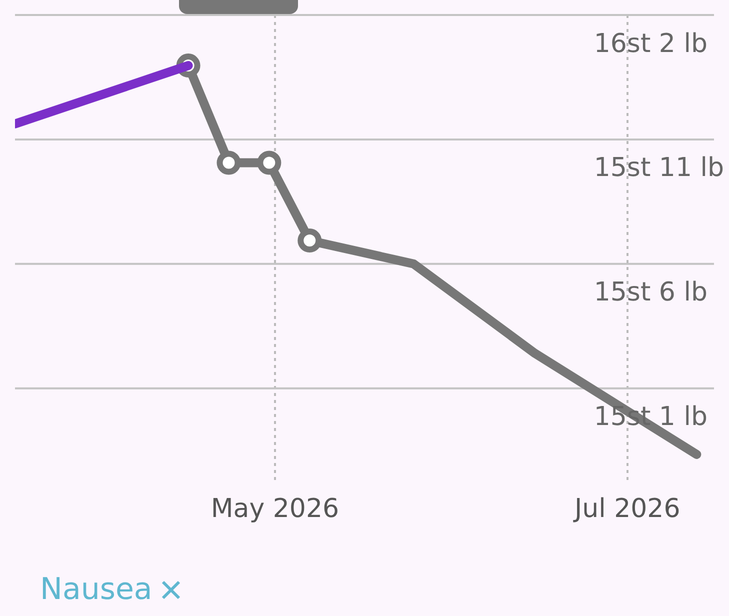 Image resolution: width=729 pixels, height=616 pixels. Describe the element at coordinates (651, 293) in the screenshot. I see `ref-line-label: 15st 6 lb` at that location.